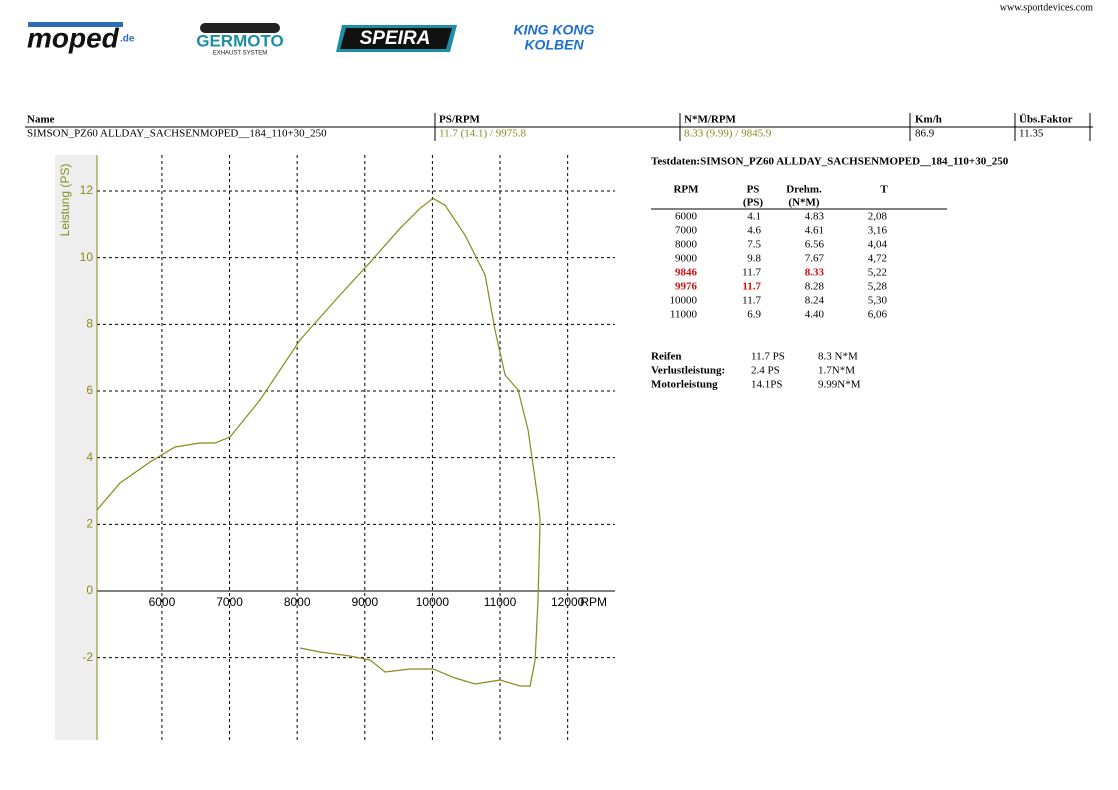  Describe the element at coordinates (593, 602) in the screenshot. I see `x-axis-label: RPM` at that location.